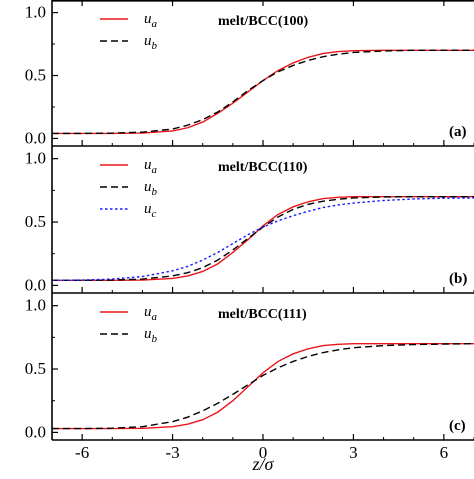 Image resolution: width=474 pixels, height=479 pixels. I want to click on x-tick-label: 6, so click(444, 452).